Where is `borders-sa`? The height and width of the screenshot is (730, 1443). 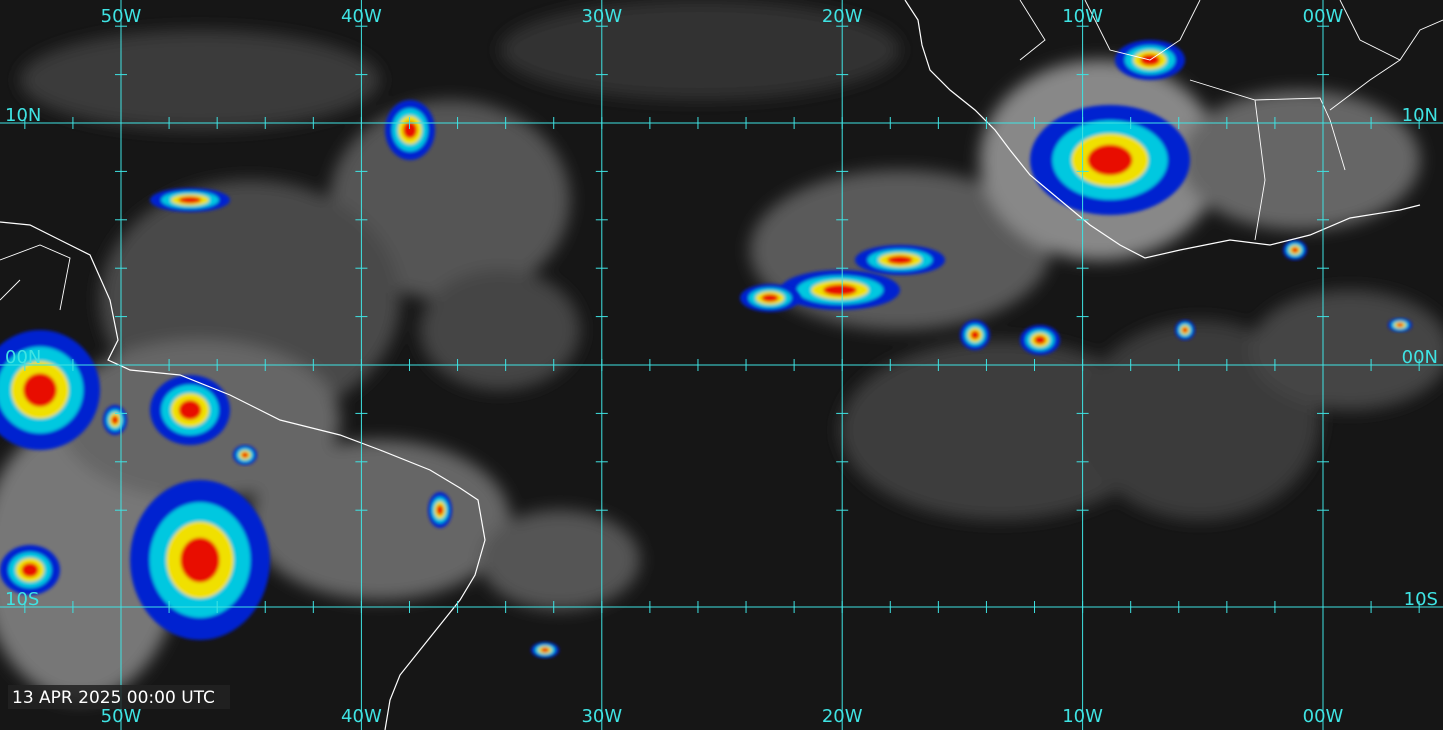 borders-sa is located at coordinates (35, 277).